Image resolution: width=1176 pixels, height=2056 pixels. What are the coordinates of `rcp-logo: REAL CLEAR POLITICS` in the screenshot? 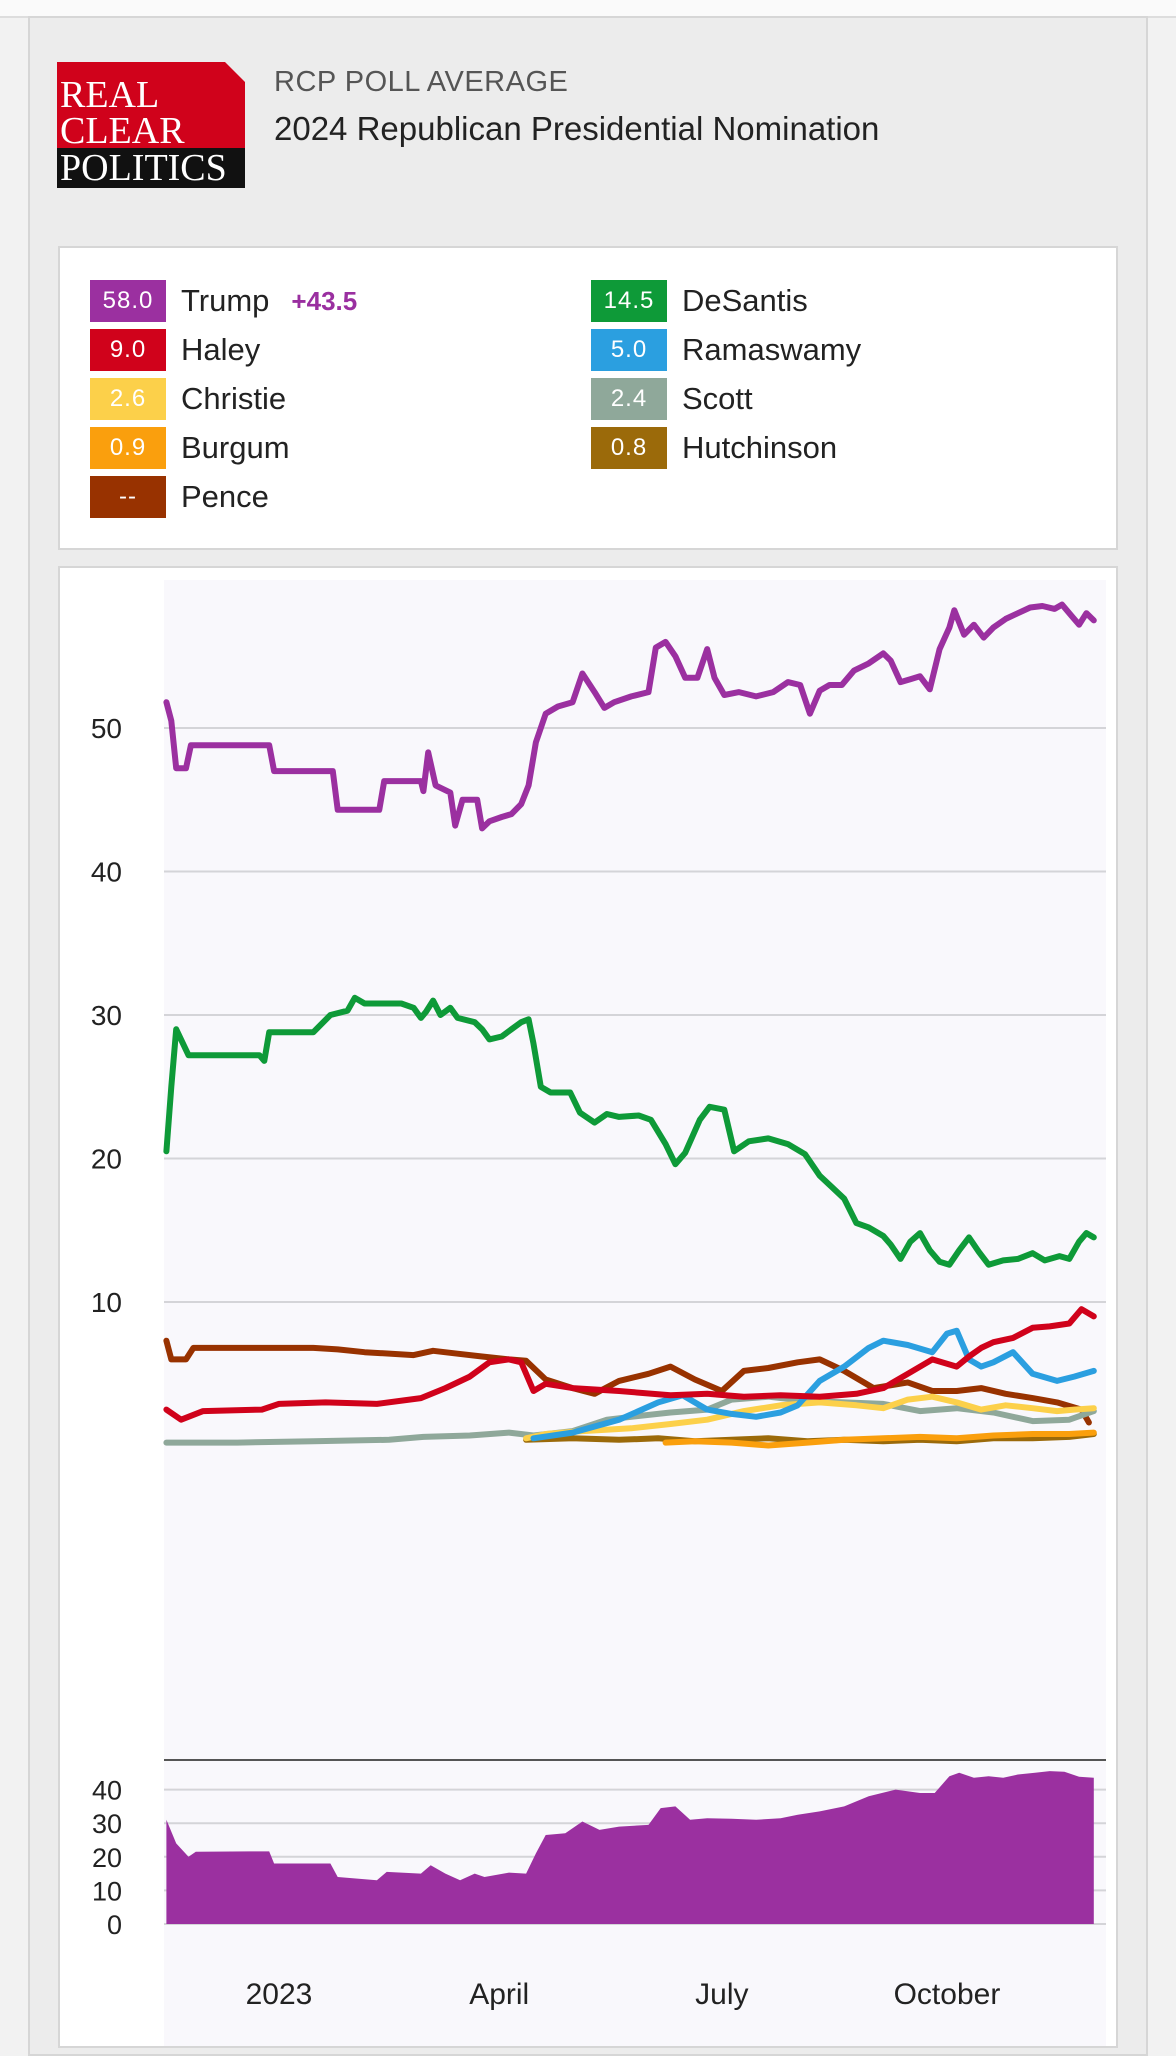 It's located at (151, 125).